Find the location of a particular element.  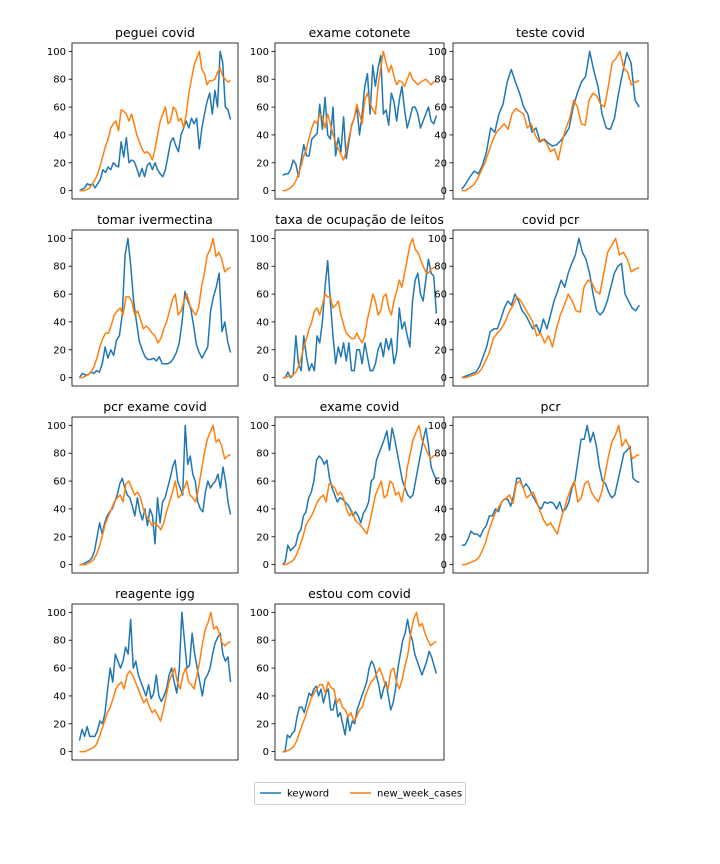

subplot-title: exame covid is located at coordinates (360, 406).